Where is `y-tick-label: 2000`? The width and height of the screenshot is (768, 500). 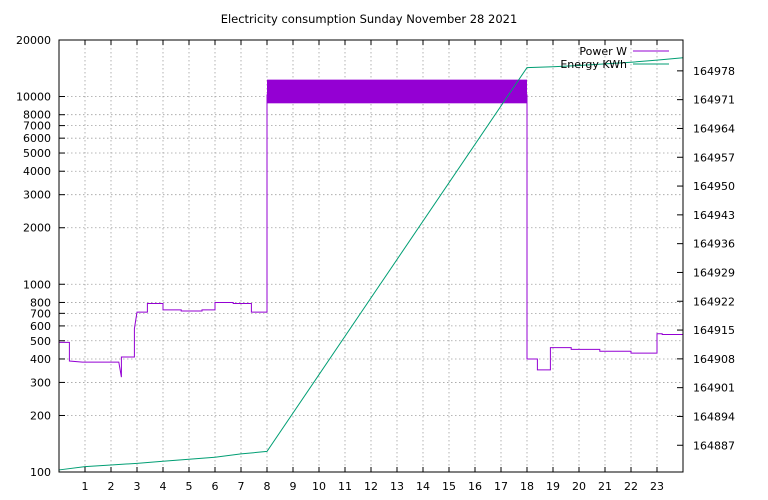
y-tick-label: 2000 is located at coordinates (37, 228).